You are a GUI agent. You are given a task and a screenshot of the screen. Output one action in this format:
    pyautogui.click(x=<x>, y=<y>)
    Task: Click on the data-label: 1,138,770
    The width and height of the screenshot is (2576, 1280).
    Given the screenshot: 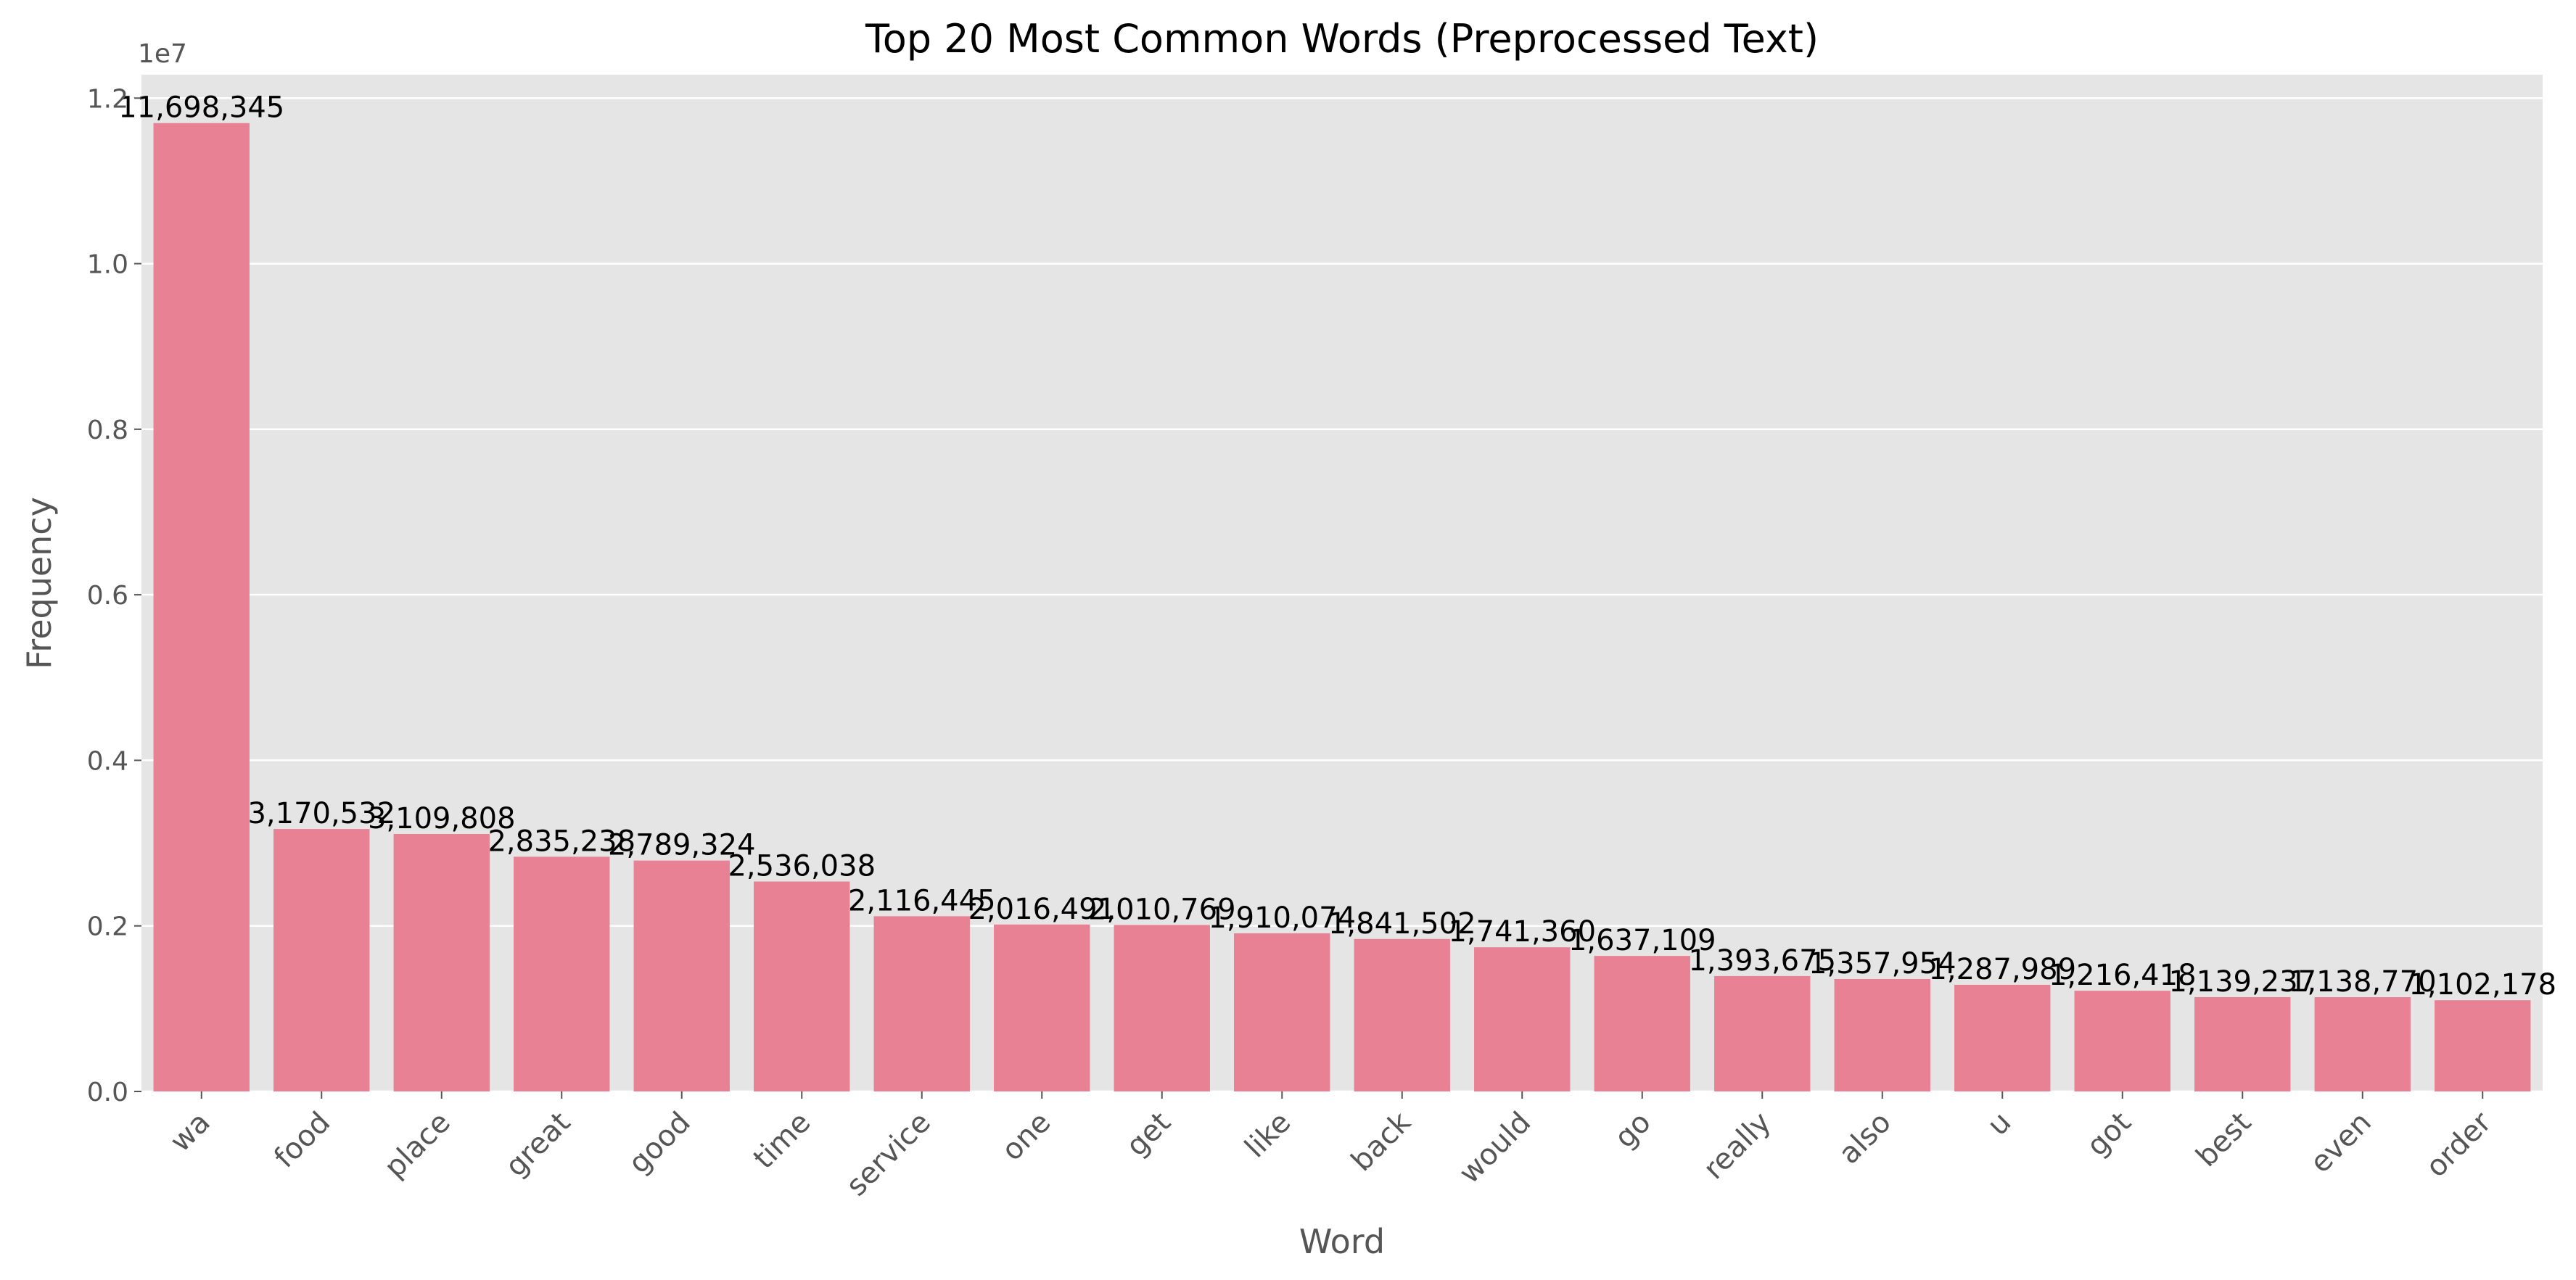 What is the action you would take?
    pyautogui.click(x=2363, y=982)
    